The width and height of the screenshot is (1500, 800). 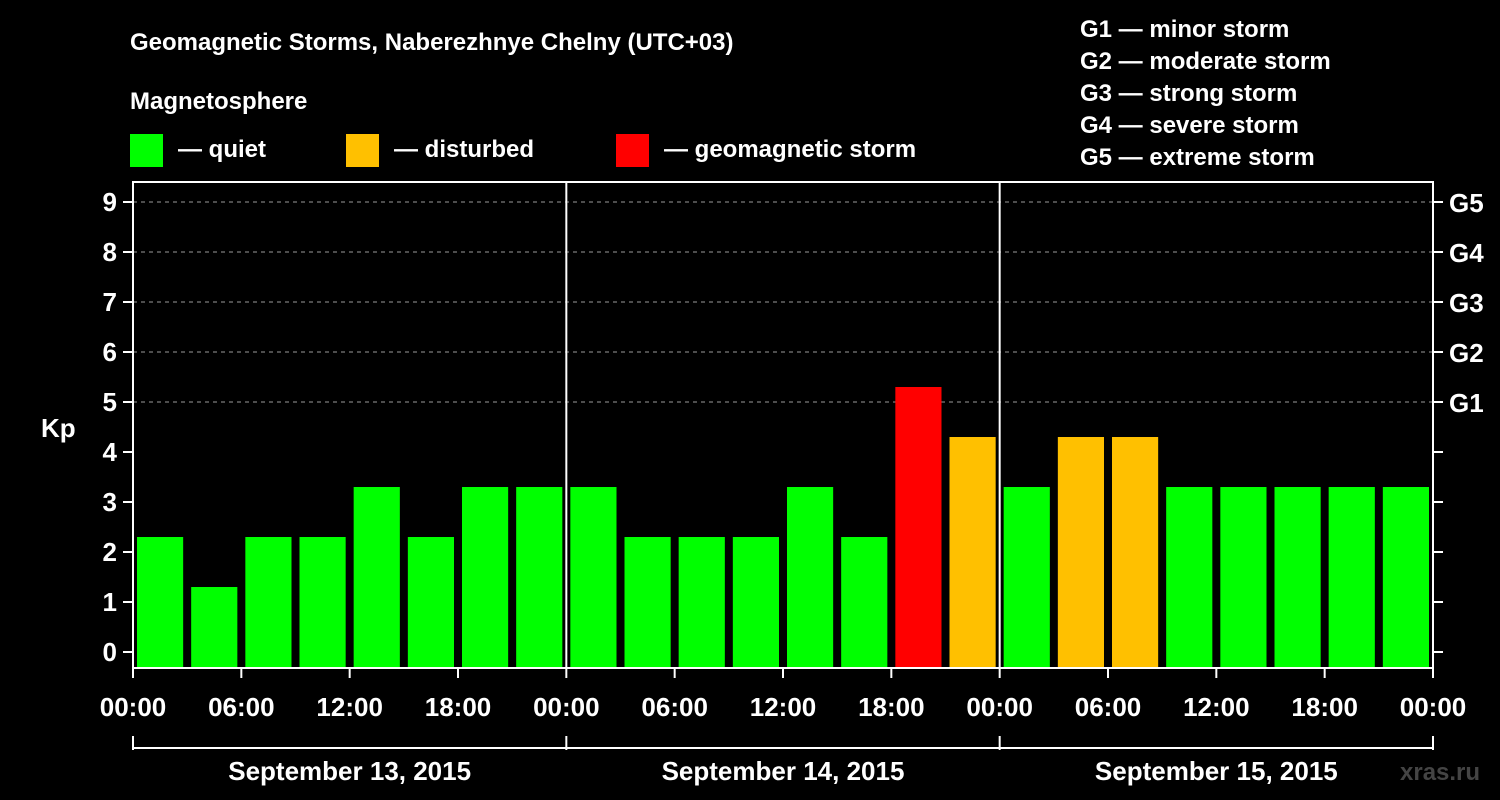 I want to click on x-tick-label-1: 06:00, so click(x=241, y=707).